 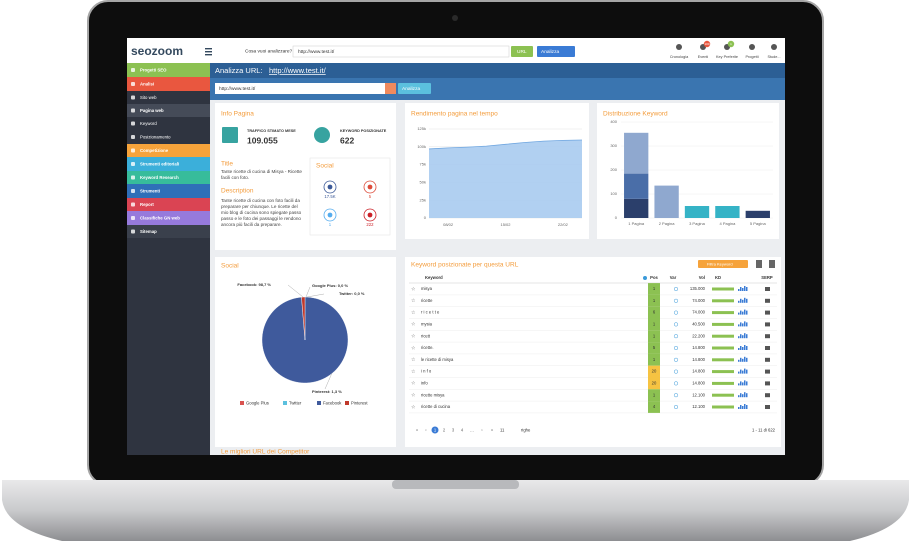 What do you see at coordinates (133, 84) in the screenshot?
I see `sidebar-icon` at bounding box center [133, 84].